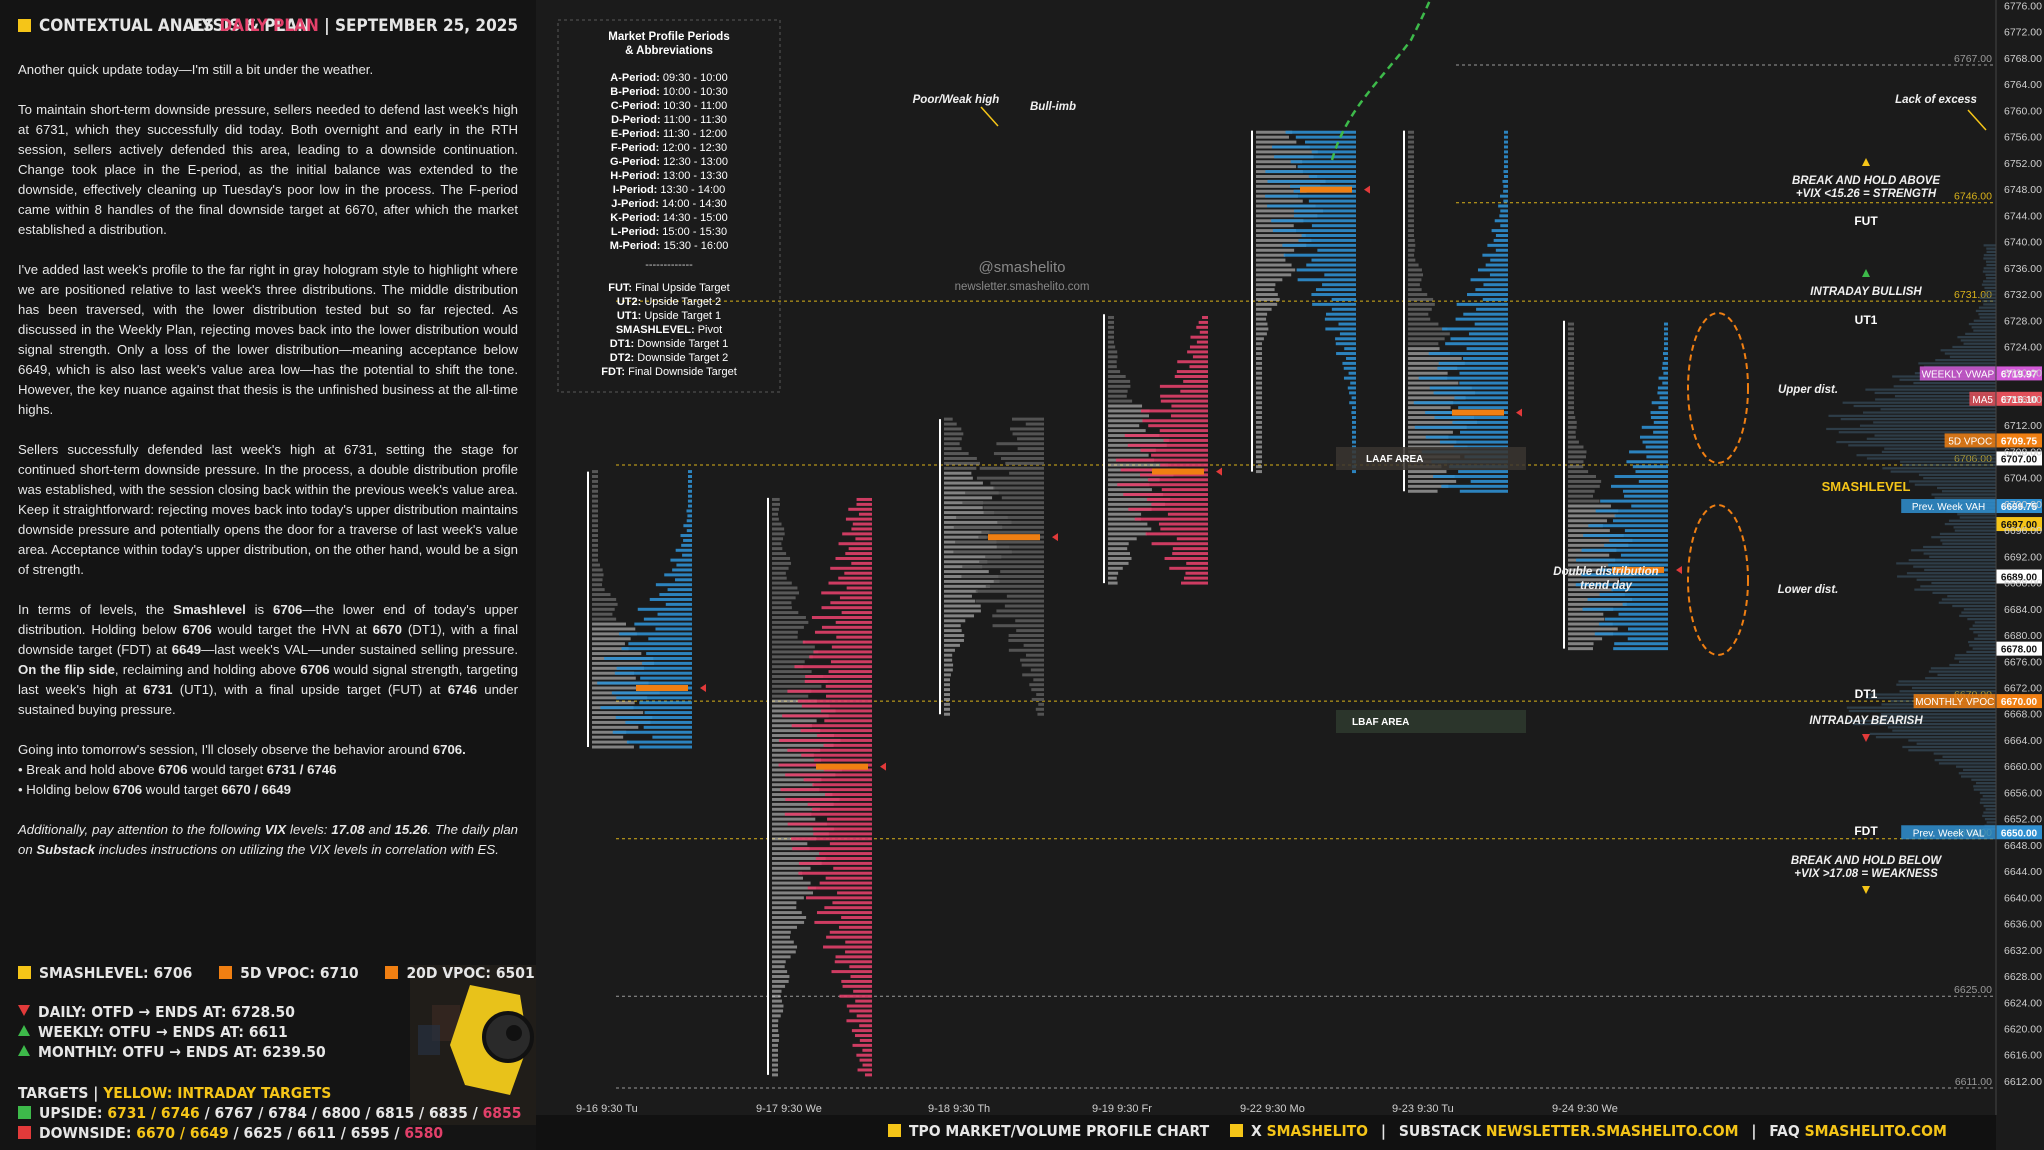  What do you see at coordinates (1317, 1131) in the screenshot?
I see `footer-x-handle: SMASHELITO` at bounding box center [1317, 1131].